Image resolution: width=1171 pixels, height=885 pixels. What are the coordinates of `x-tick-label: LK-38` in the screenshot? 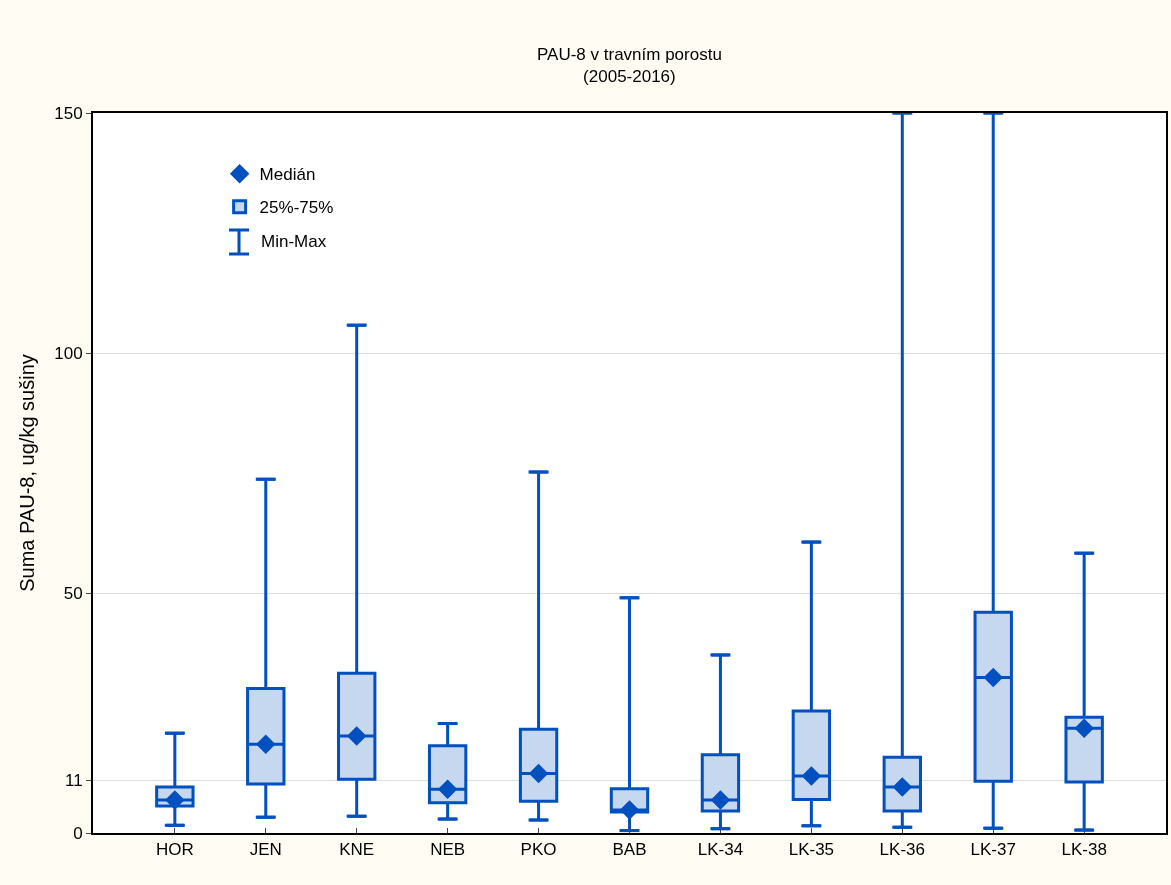 It's located at (1084, 850).